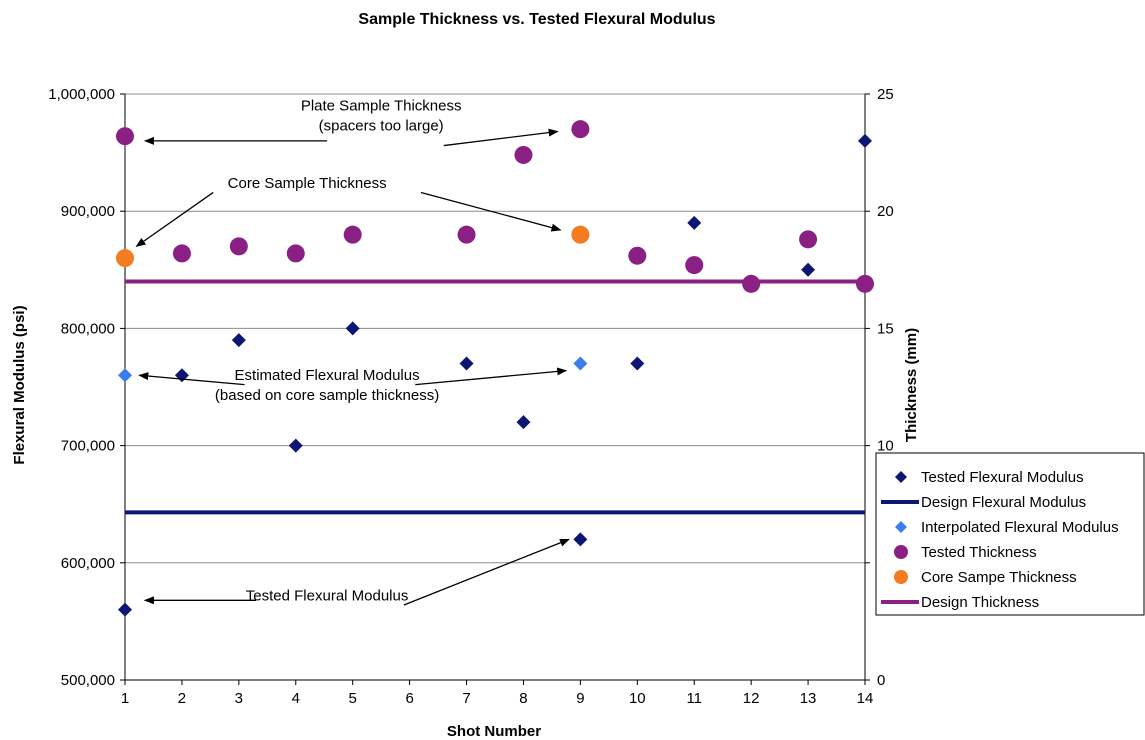  I want to click on x-tick-label: 14, so click(865, 698).